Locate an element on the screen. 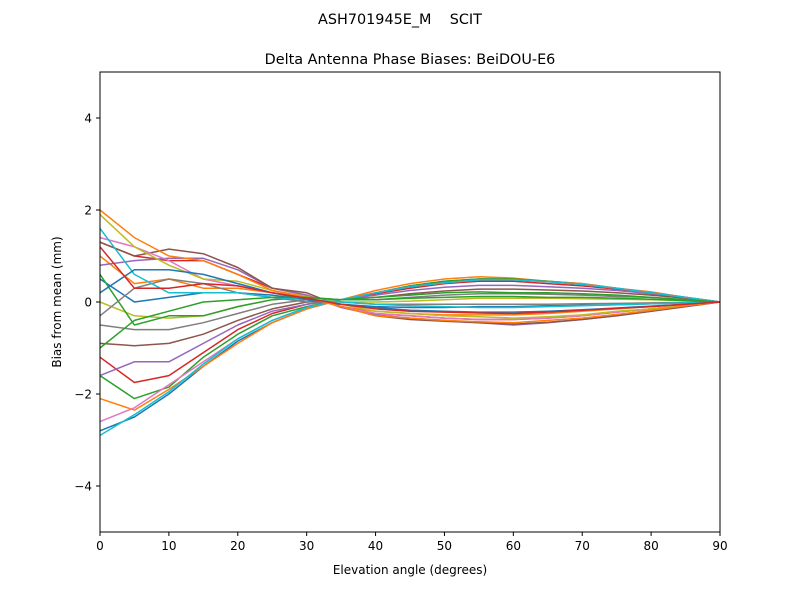 This screenshot has width=800, height=604. x-axis-ticks: 0 10 20 30 40 50 60 70 80 90 is located at coordinates (412, 542).